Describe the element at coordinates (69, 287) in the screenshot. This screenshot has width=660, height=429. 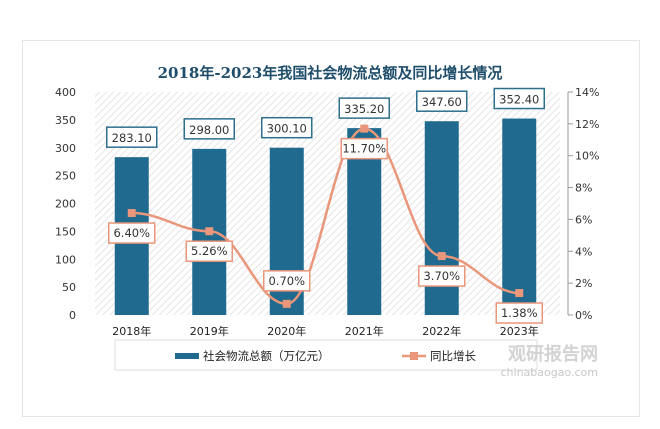
I see `y-left-tick: 50` at that location.